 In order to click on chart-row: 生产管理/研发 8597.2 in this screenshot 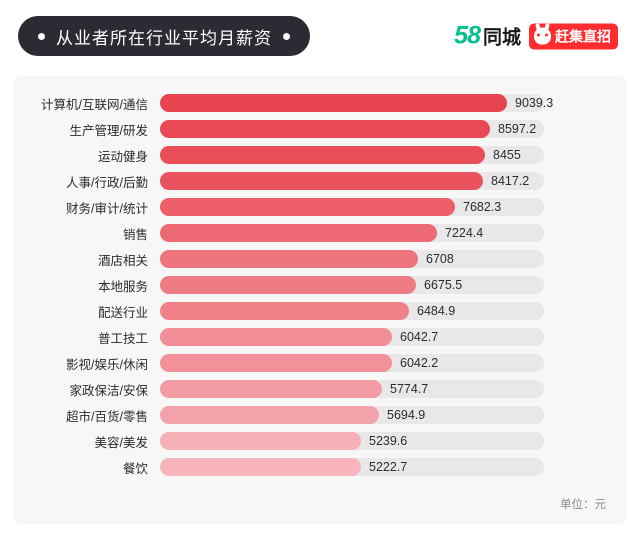, I will do `click(320, 129)`.